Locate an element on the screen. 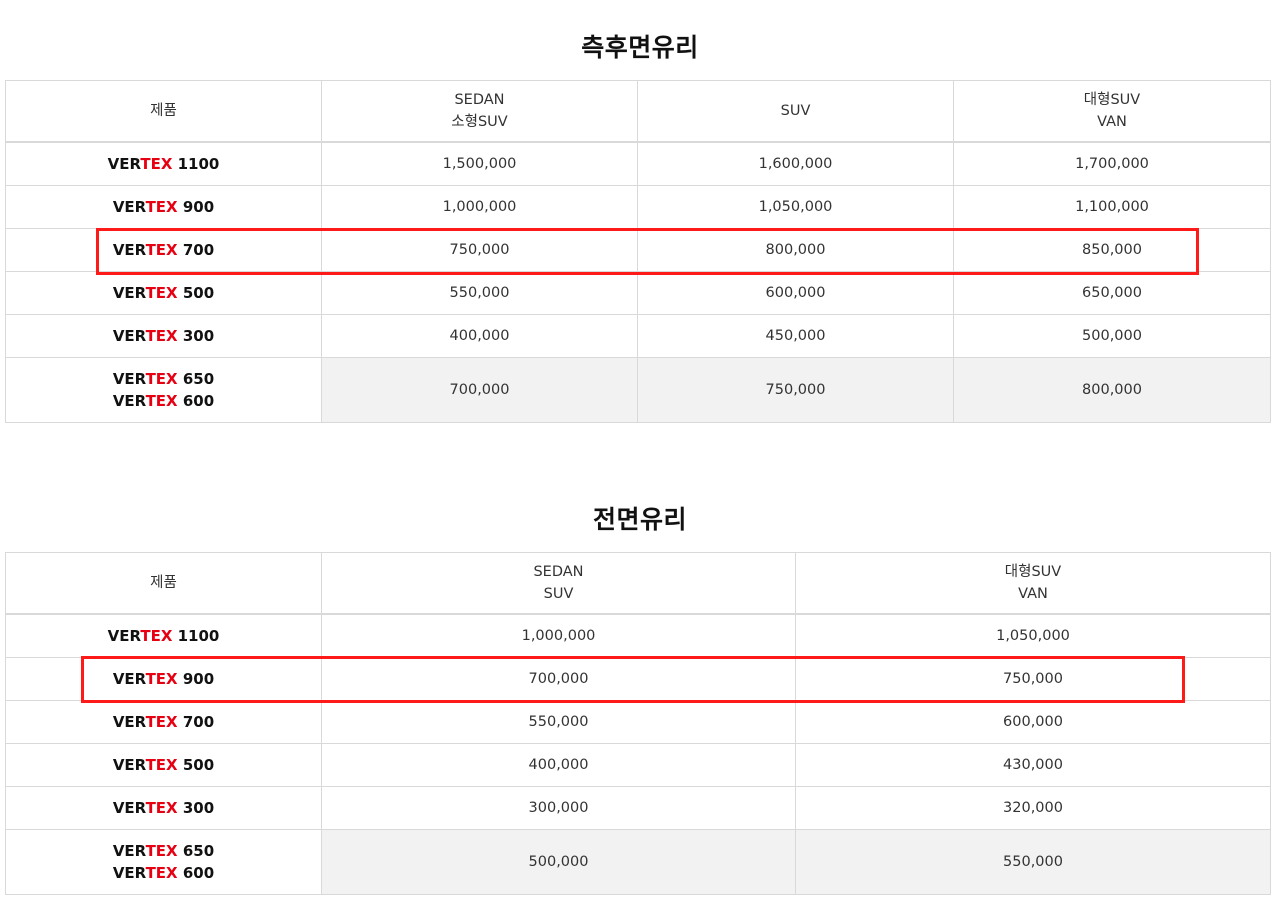 This screenshot has width=1280, height=910. product-name: VERTEX 1100 is located at coordinates (163, 636).